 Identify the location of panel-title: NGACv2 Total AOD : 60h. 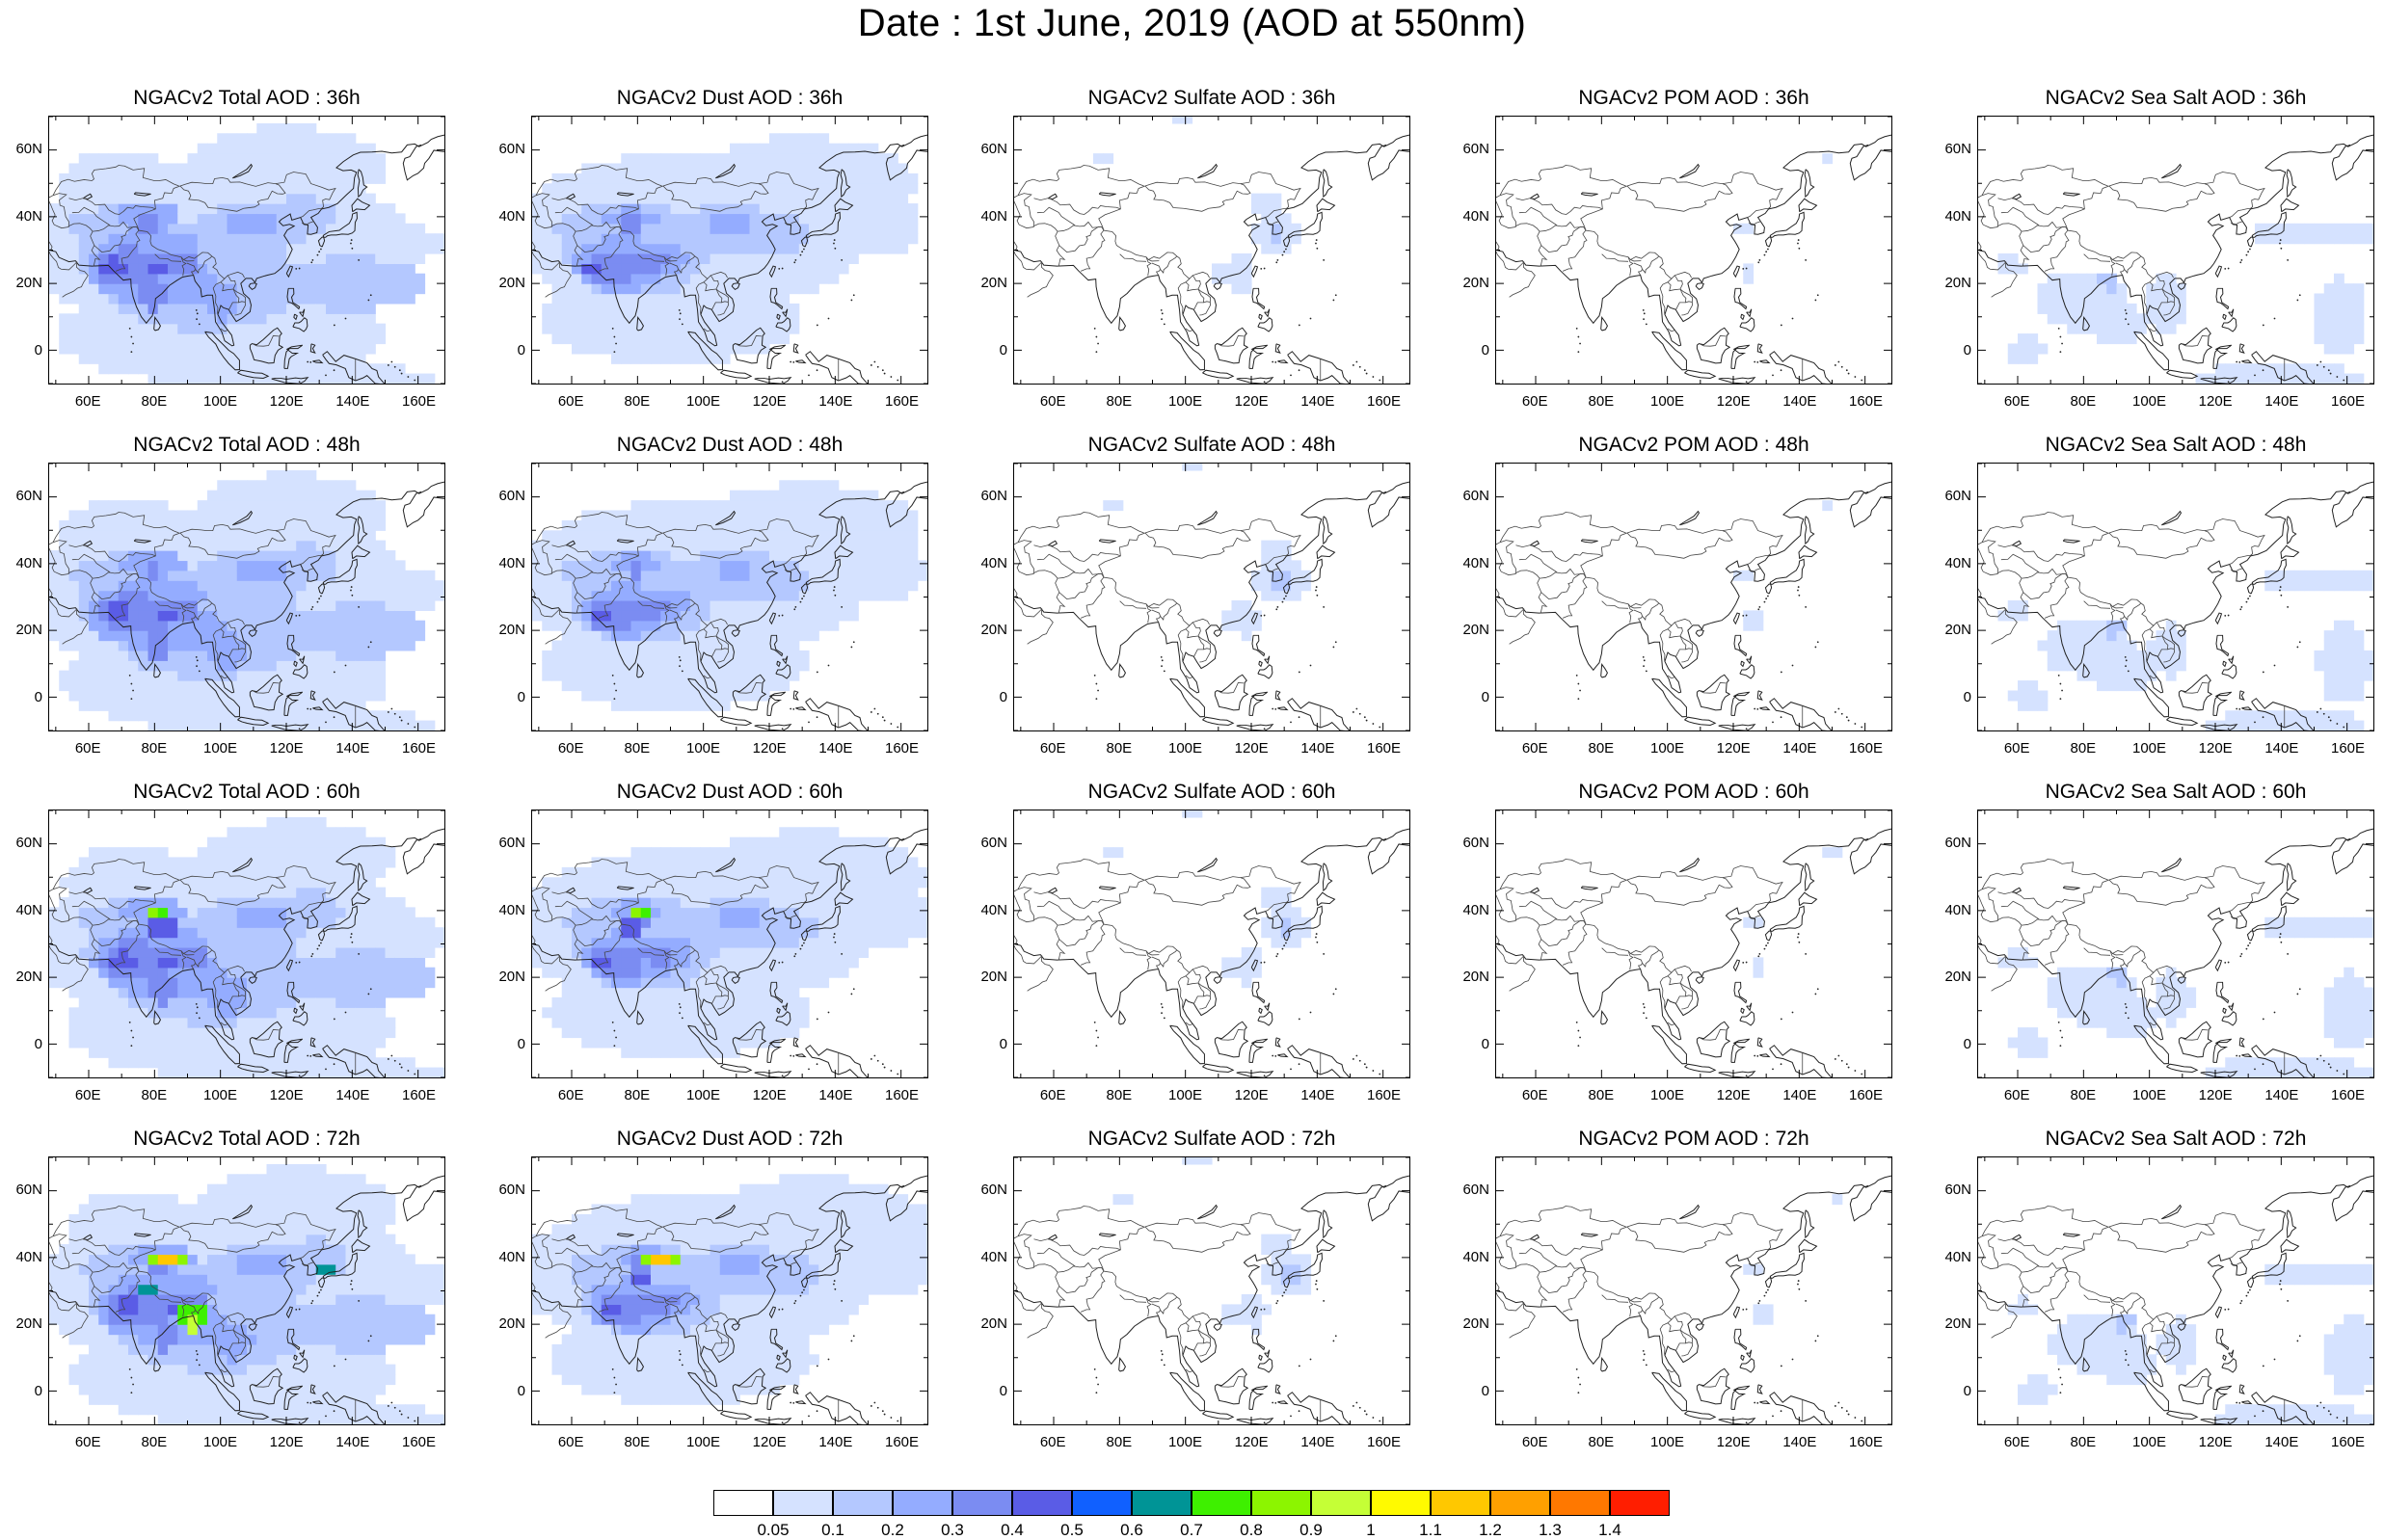
(247, 792).